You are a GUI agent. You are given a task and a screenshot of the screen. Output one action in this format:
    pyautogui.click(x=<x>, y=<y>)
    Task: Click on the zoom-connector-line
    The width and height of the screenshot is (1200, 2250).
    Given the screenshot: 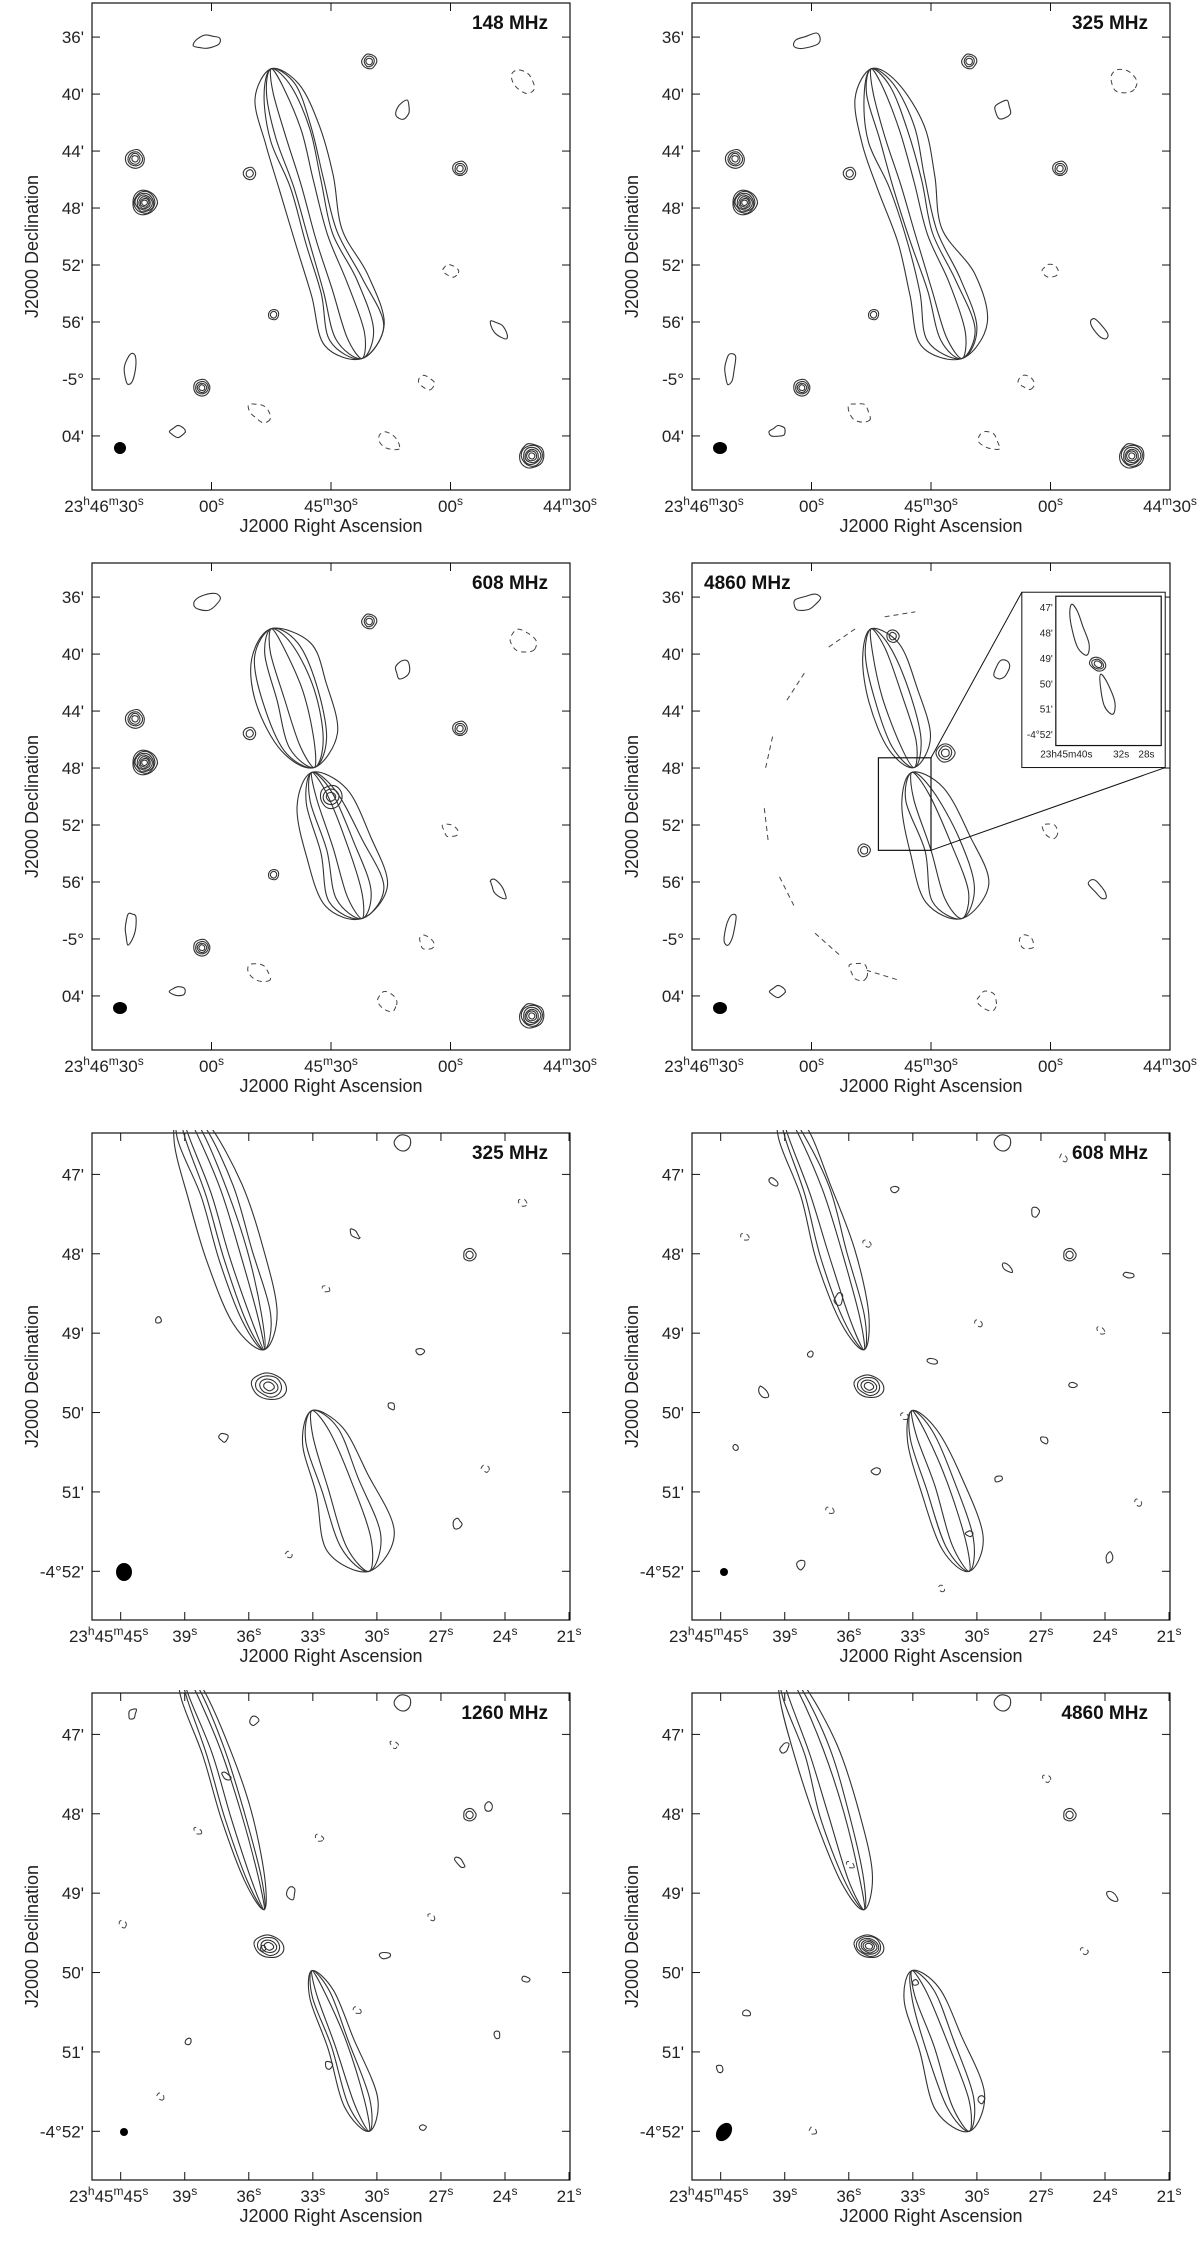 What is the action you would take?
    pyautogui.click(x=1048, y=809)
    